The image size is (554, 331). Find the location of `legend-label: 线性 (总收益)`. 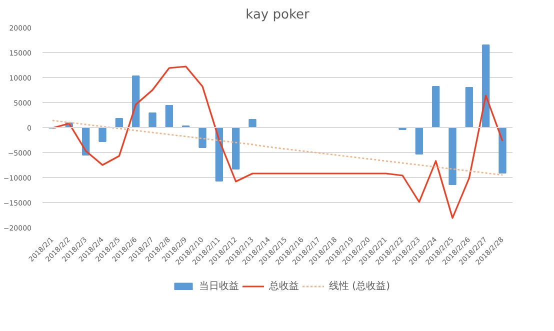

legend-label: 线性 (总收益) is located at coordinates (359, 286).